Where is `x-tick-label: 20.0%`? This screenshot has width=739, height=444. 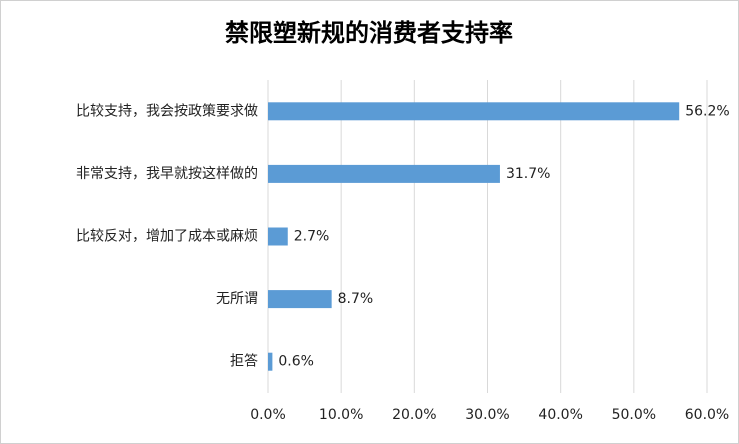 x-tick-label: 20.0% is located at coordinates (414, 415).